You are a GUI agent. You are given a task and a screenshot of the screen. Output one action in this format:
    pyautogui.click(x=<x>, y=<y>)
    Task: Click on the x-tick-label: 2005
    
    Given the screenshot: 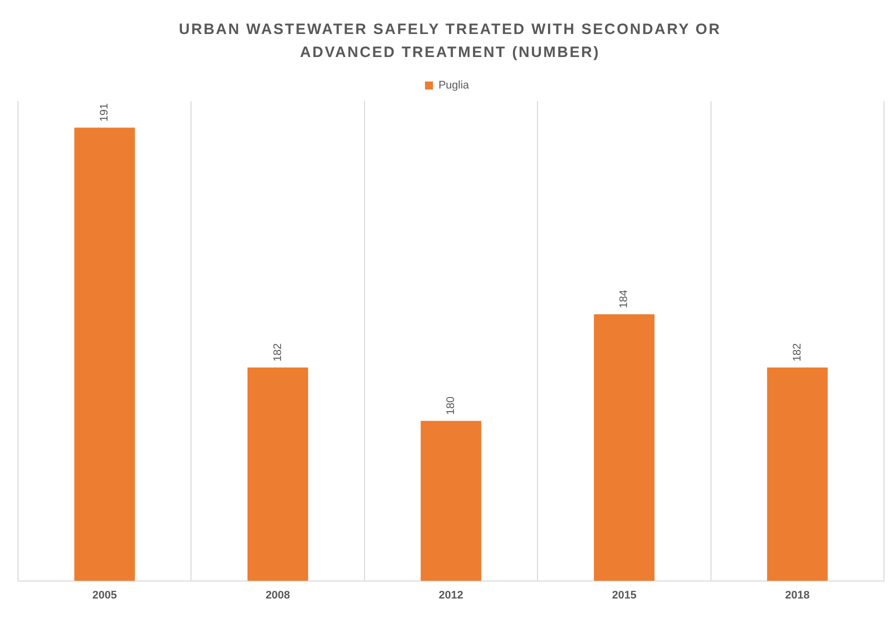 What is the action you would take?
    pyautogui.click(x=104, y=595)
    